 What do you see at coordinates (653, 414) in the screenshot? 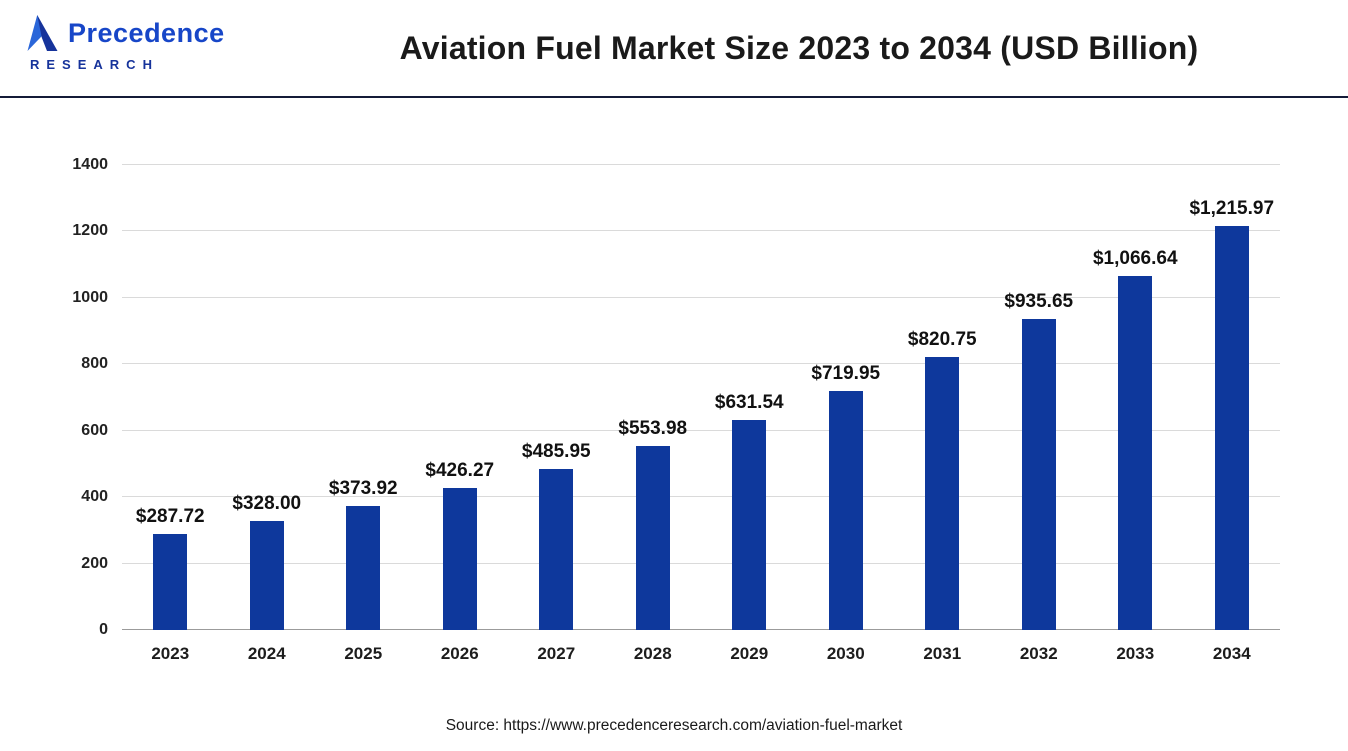
I see `bar-column-2028: $553.98 2028` at bounding box center [653, 414].